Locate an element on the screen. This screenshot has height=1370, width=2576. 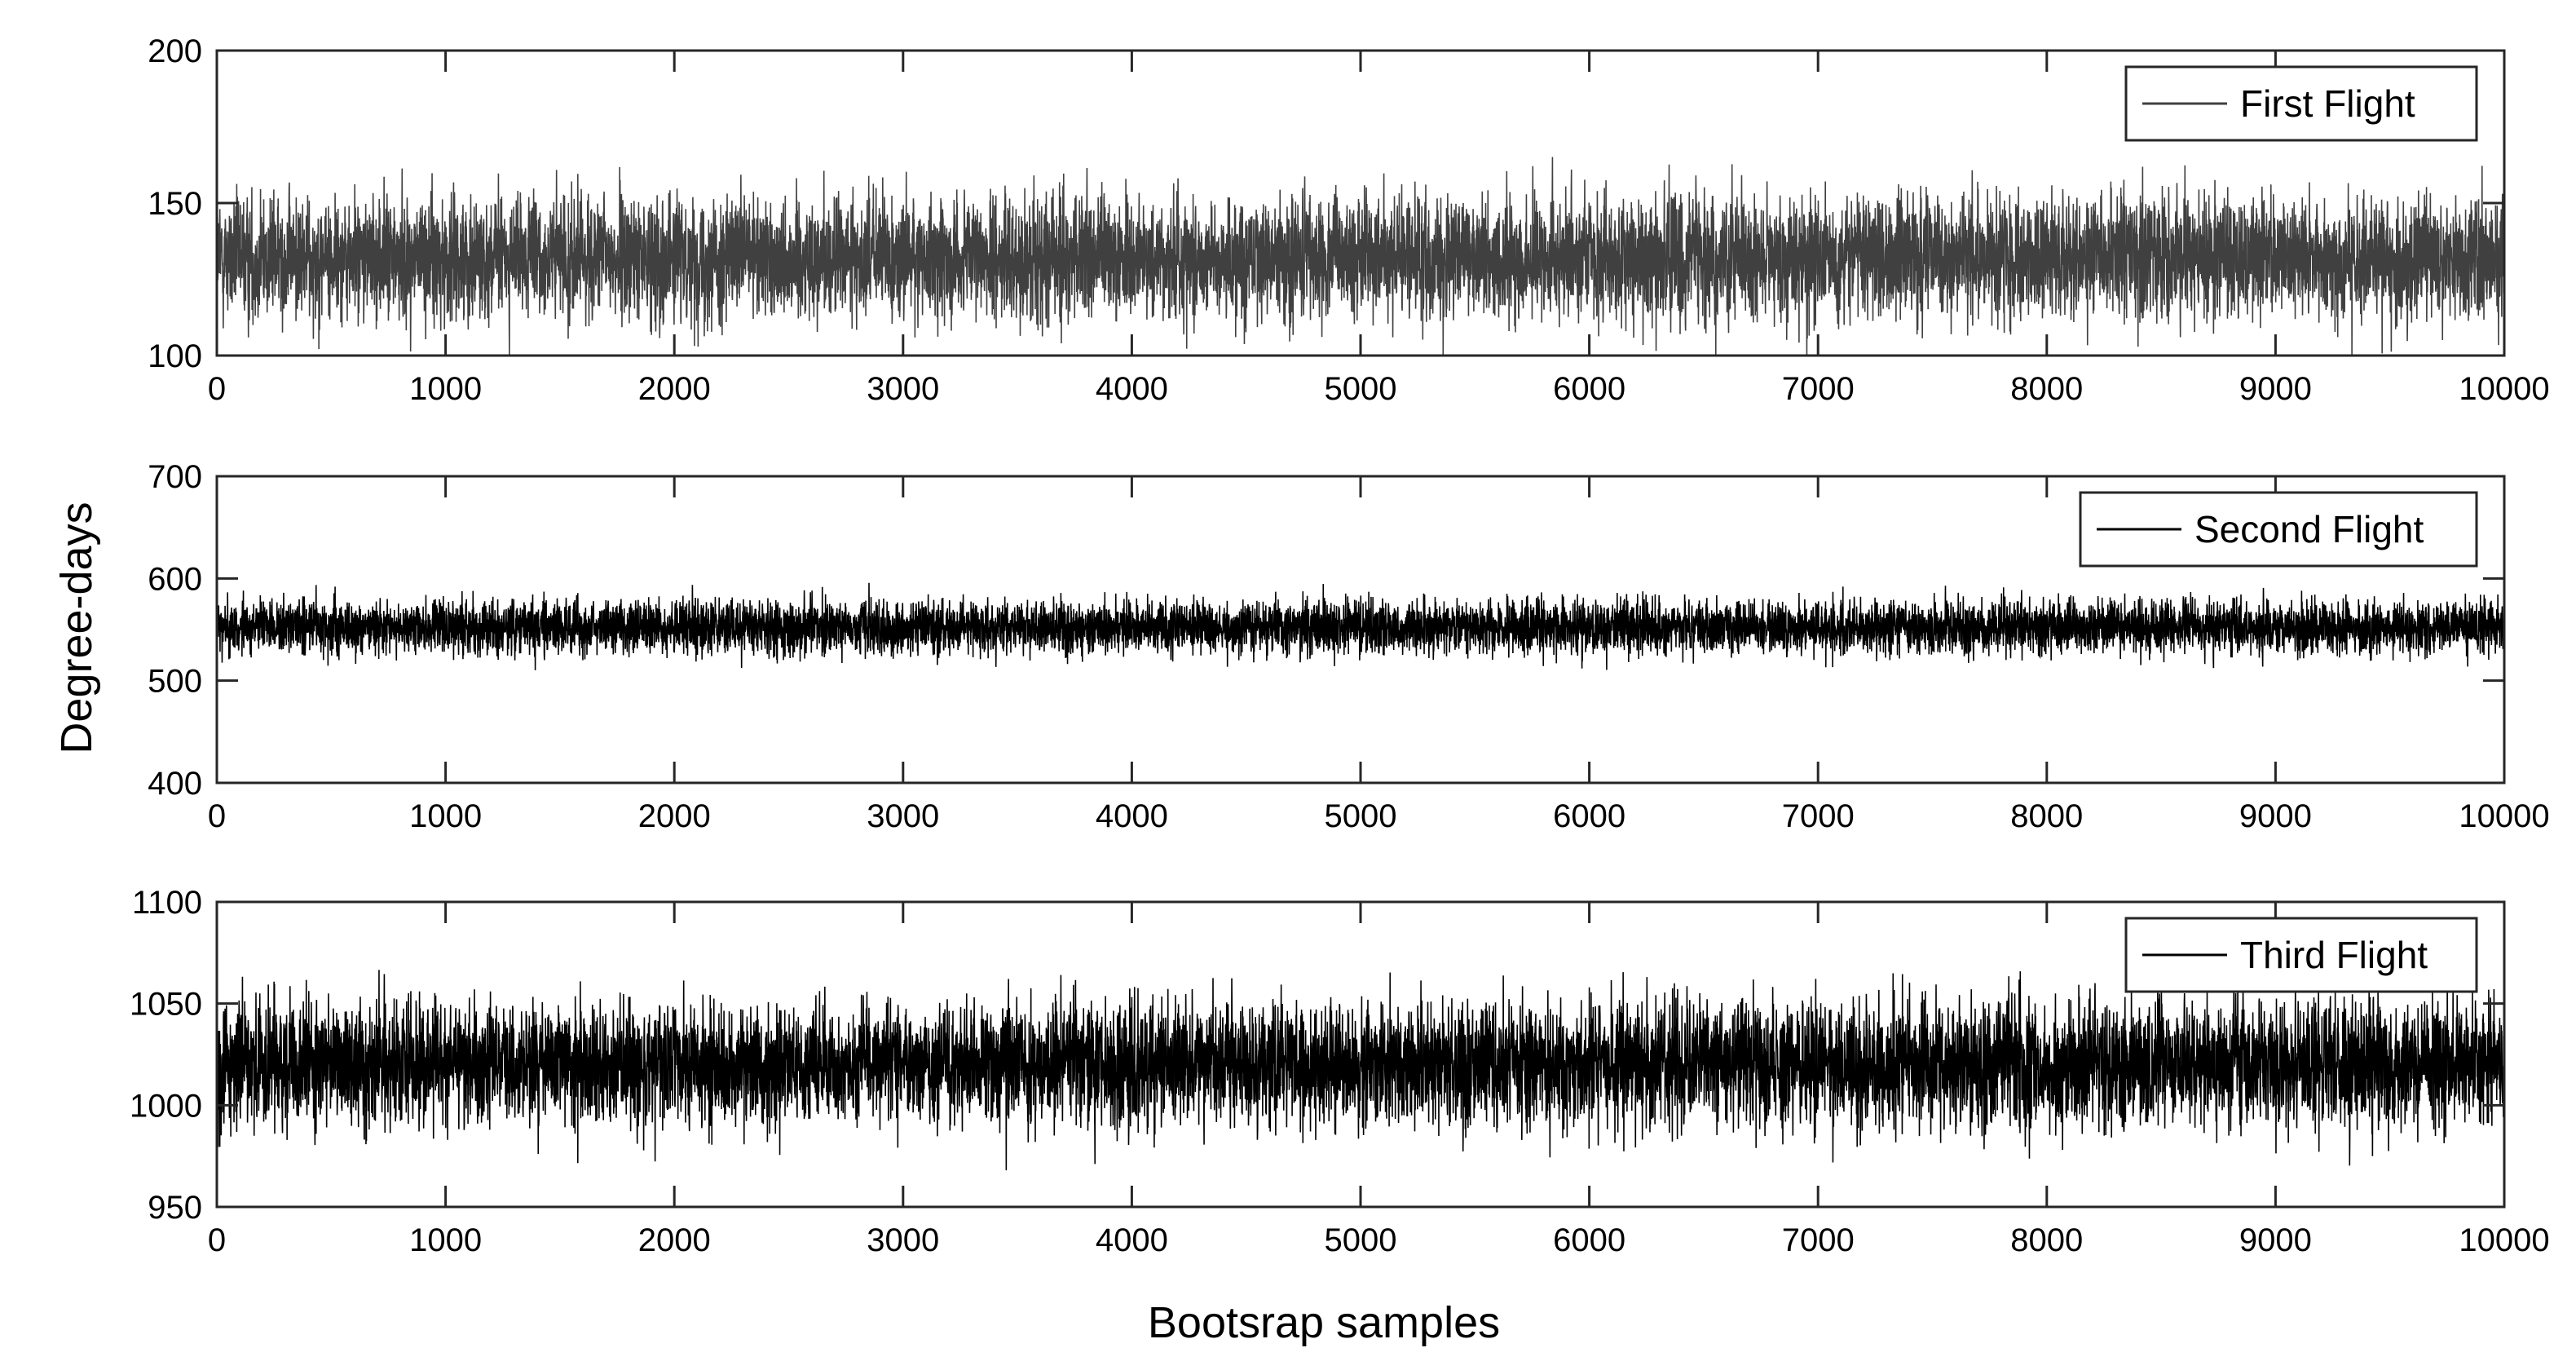
x-tick-label-1-9: 9000 is located at coordinates (2275, 389).